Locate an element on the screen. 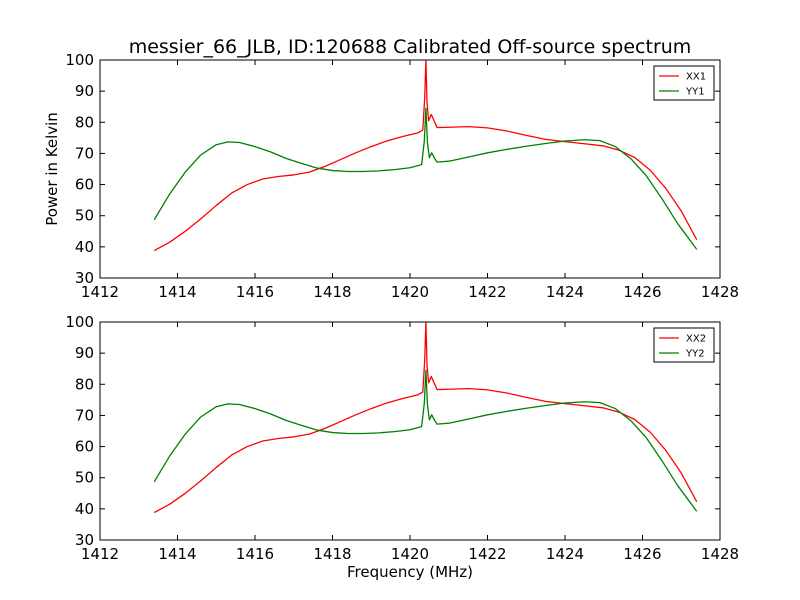 Image resolution: width=800 pixels, height=600 pixels. x-axis-label: Frequency (MHz) is located at coordinates (410, 572).